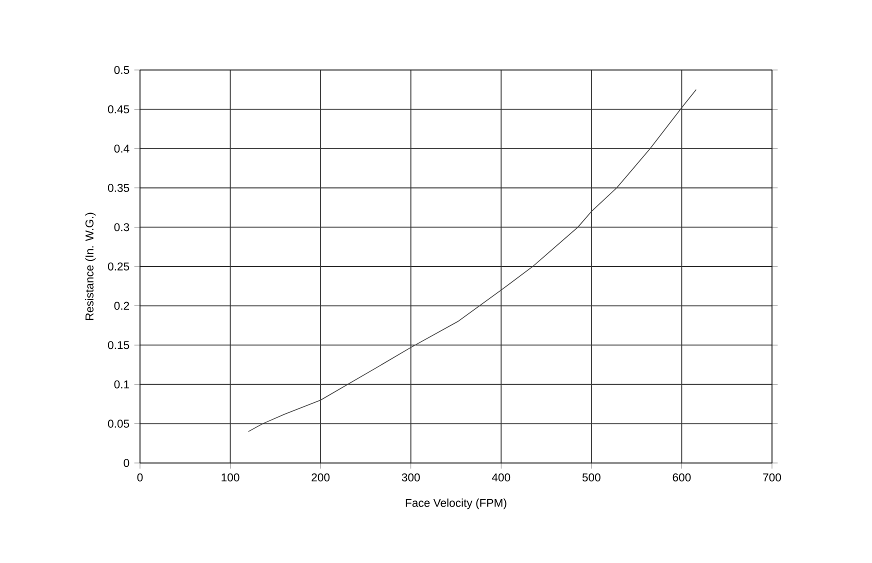  Describe the element at coordinates (119, 266) in the screenshot. I see `y-tick-label: 0.25` at that location.